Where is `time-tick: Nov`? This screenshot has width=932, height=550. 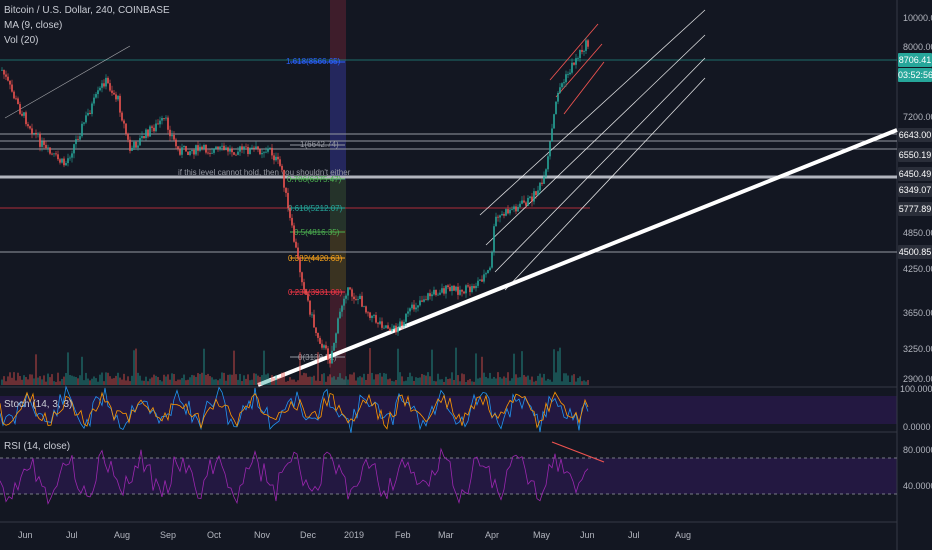
time-tick: Nov is located at coordinates (262, 535).